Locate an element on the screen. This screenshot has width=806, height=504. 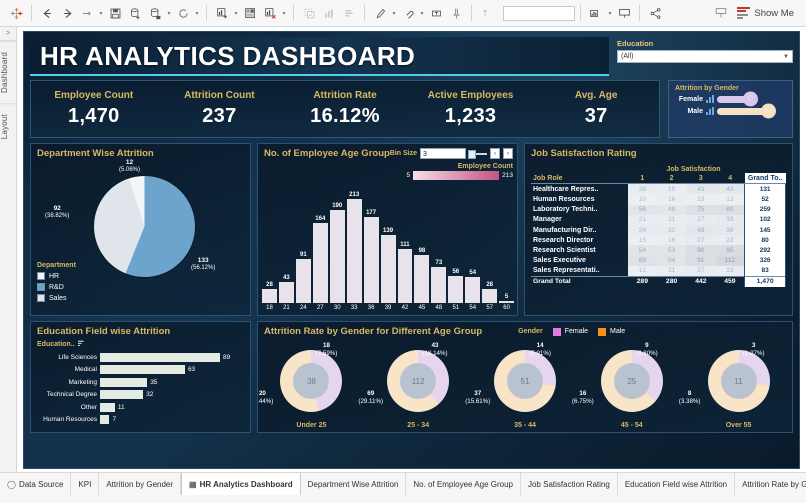
histogram-bar-36: 177 36 is located at coordinates (371, 245).